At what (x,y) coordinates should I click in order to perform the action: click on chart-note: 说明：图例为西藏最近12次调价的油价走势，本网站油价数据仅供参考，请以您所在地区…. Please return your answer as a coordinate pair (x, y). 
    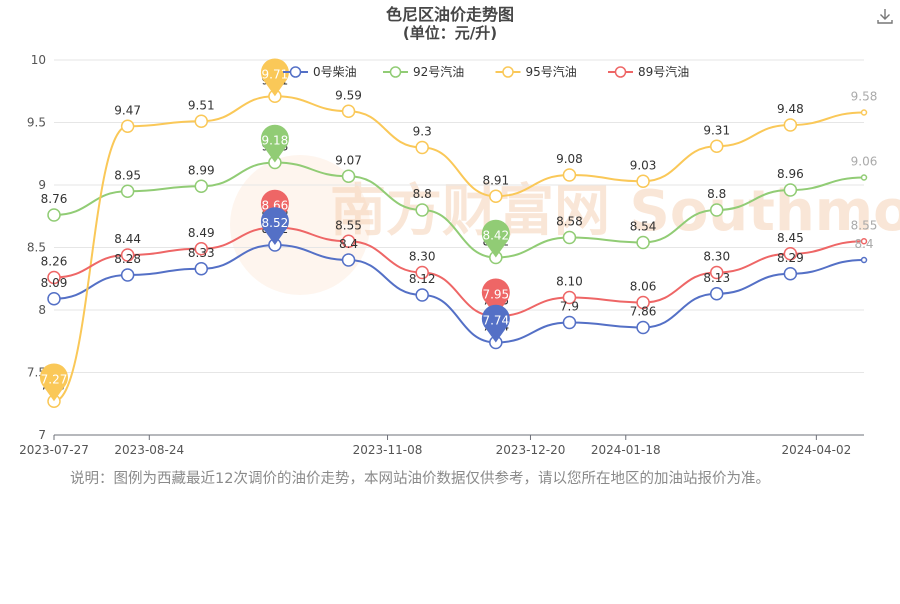
    Looking at the image, I should click on (420, 479).